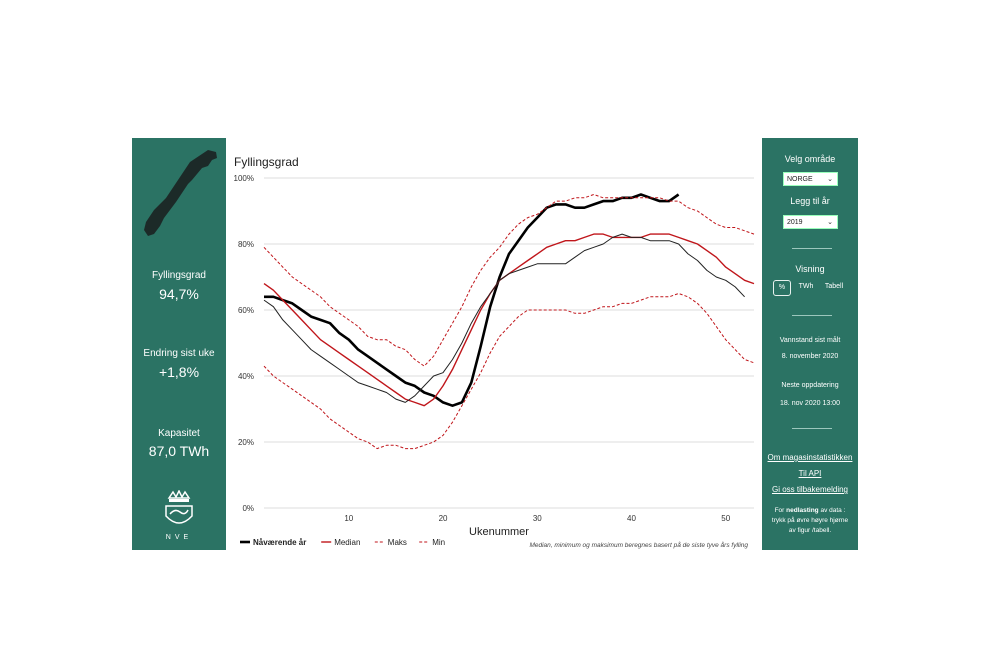  What do you see at coordinates (246, 244) in the screenshot?
I see `y-tick-label: 80%` at bounding box center [246, 244].